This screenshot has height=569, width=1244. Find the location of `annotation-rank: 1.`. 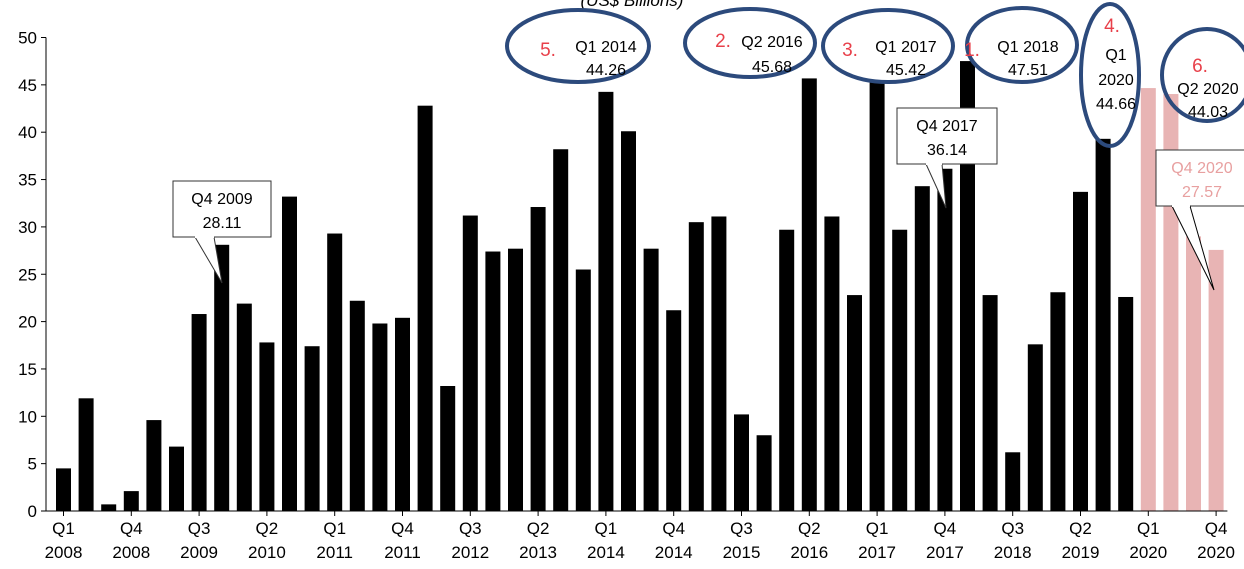

annotation-rank: 1. is located at coordinates (972, 50).